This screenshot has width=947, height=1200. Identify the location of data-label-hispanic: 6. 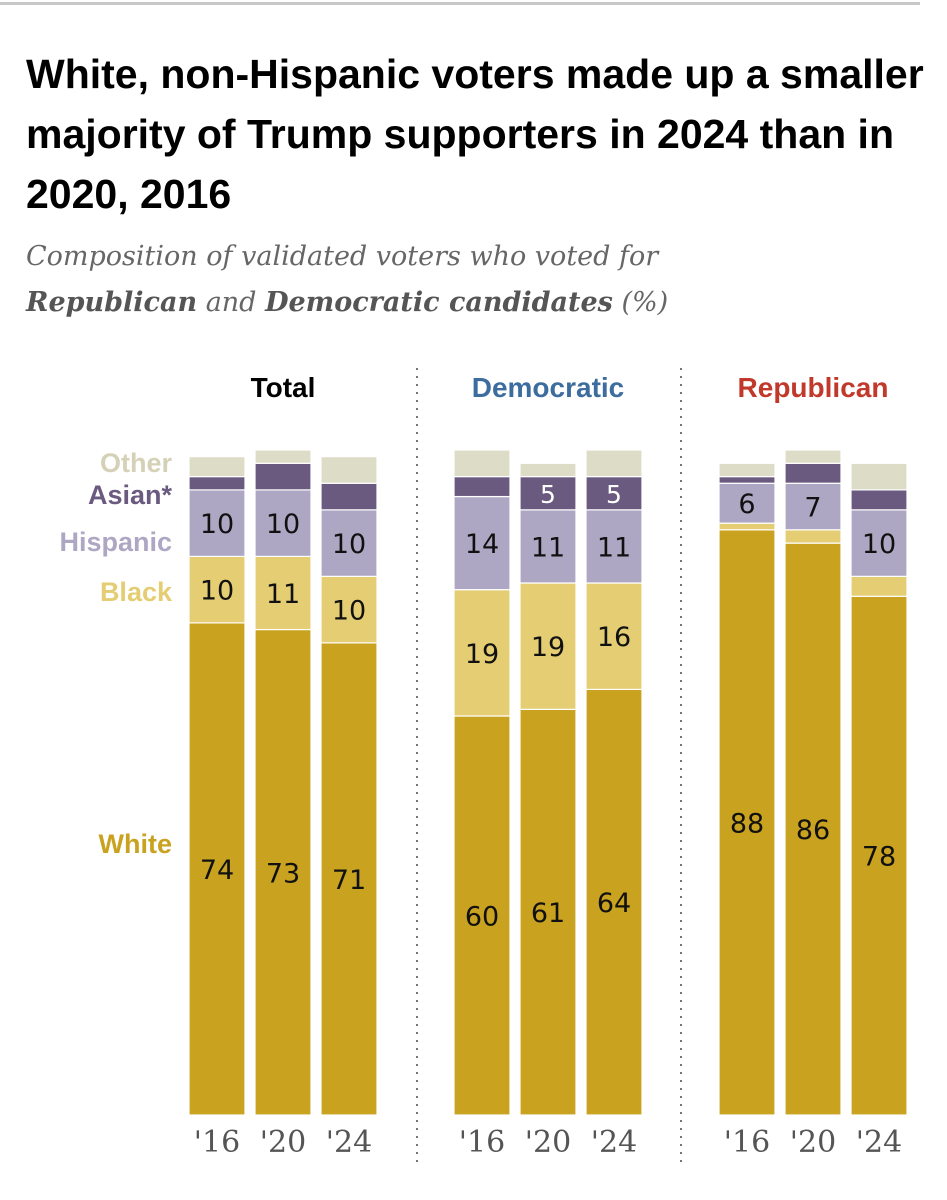
(746, 504).